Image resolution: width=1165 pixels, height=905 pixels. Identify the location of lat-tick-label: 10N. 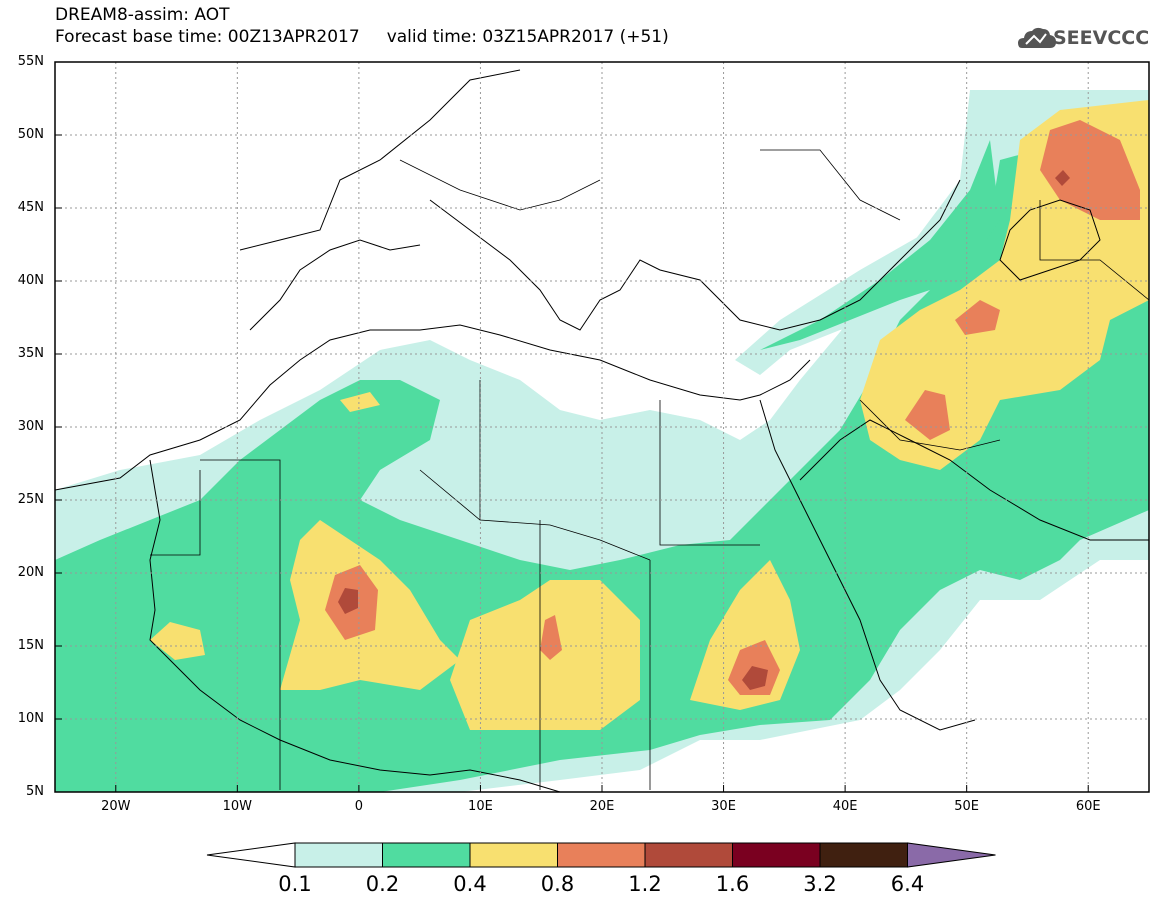
(30, 718).